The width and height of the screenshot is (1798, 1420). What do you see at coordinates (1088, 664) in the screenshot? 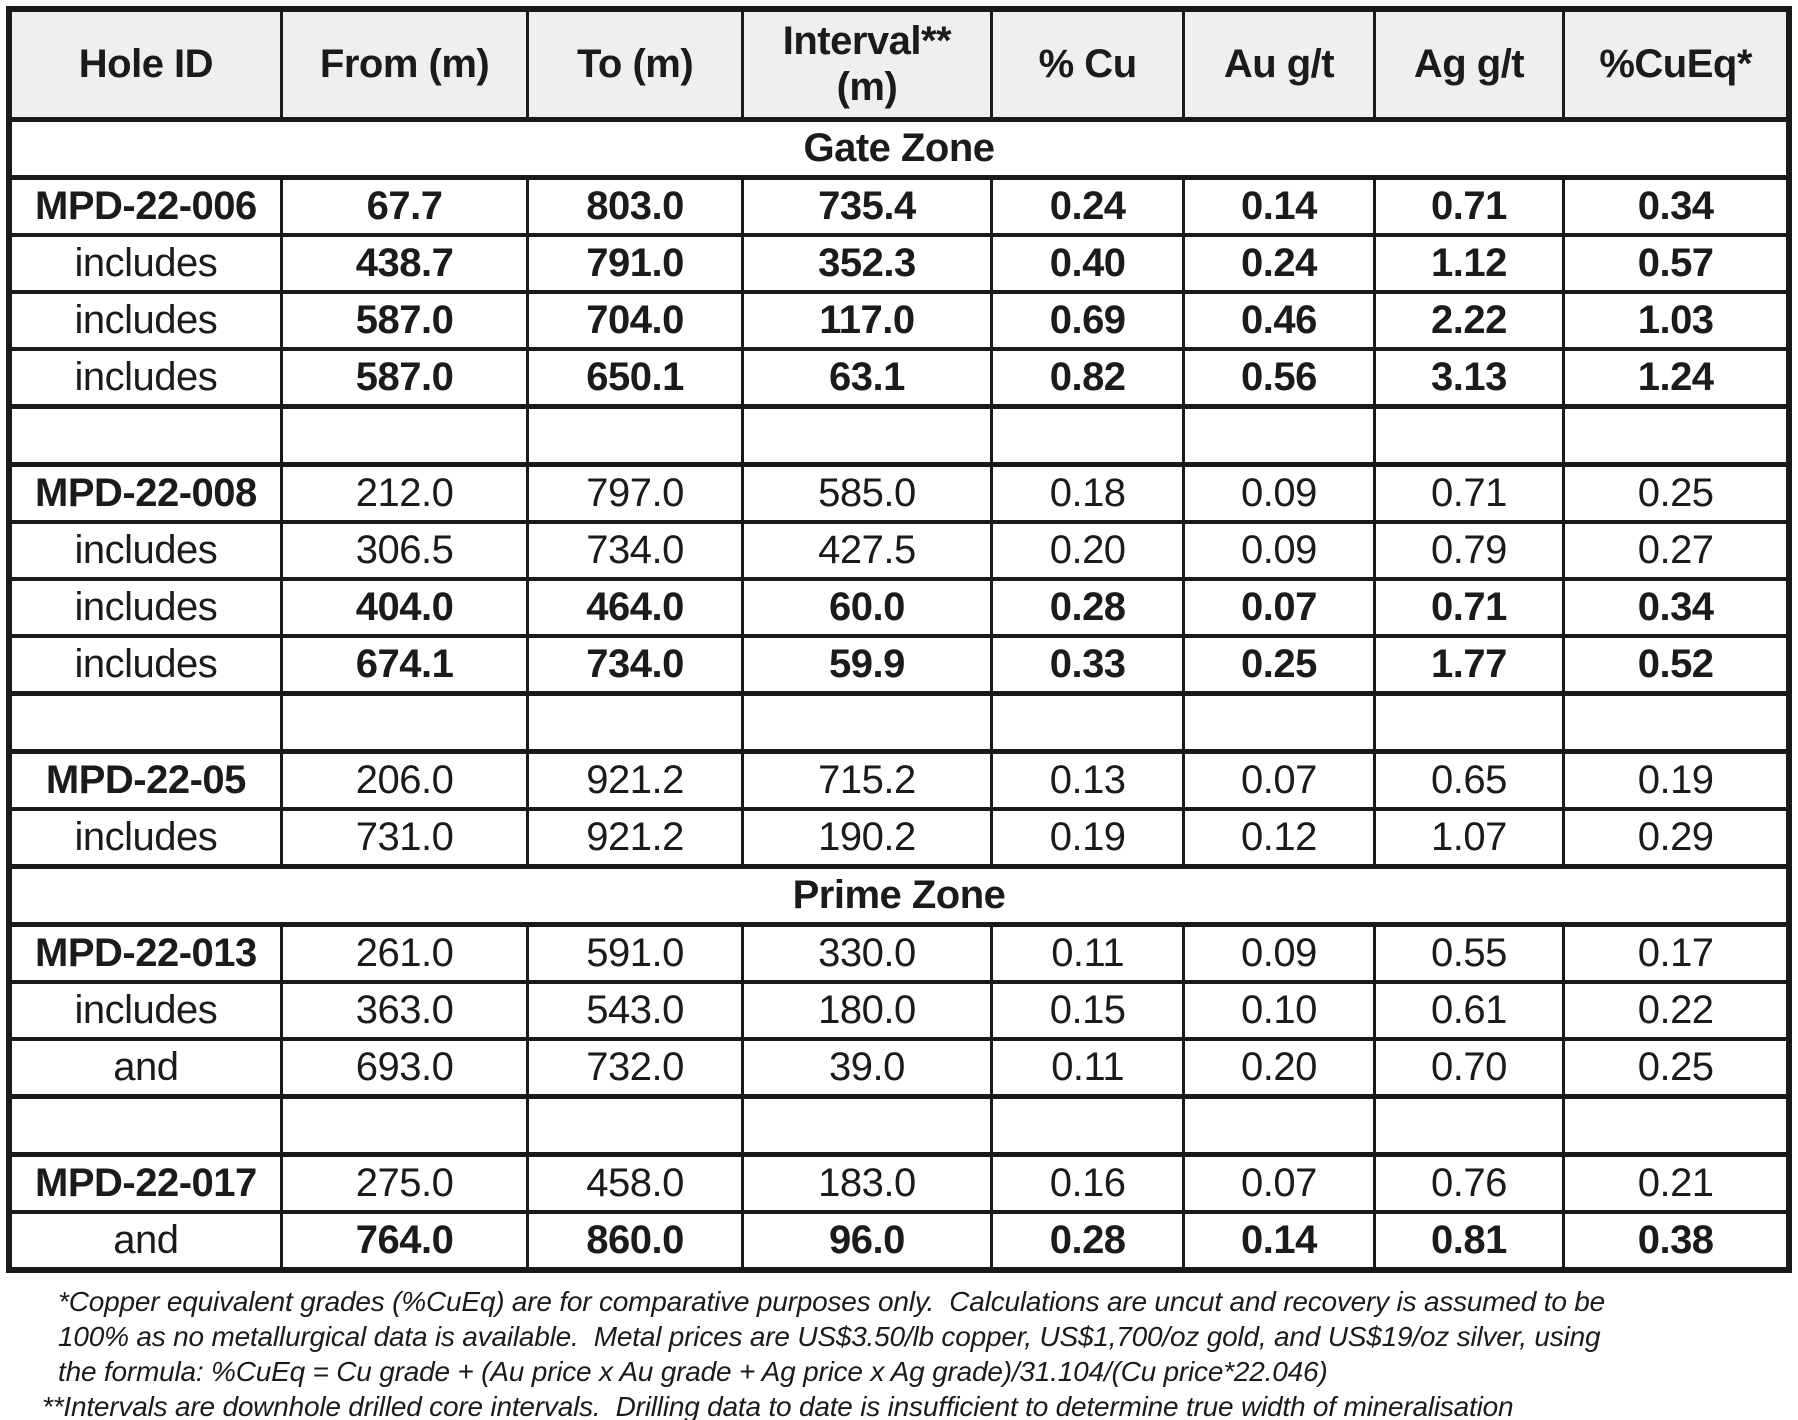
I see `value-cell-percent-cu: 0.33` at bounding box center [1088, 664].